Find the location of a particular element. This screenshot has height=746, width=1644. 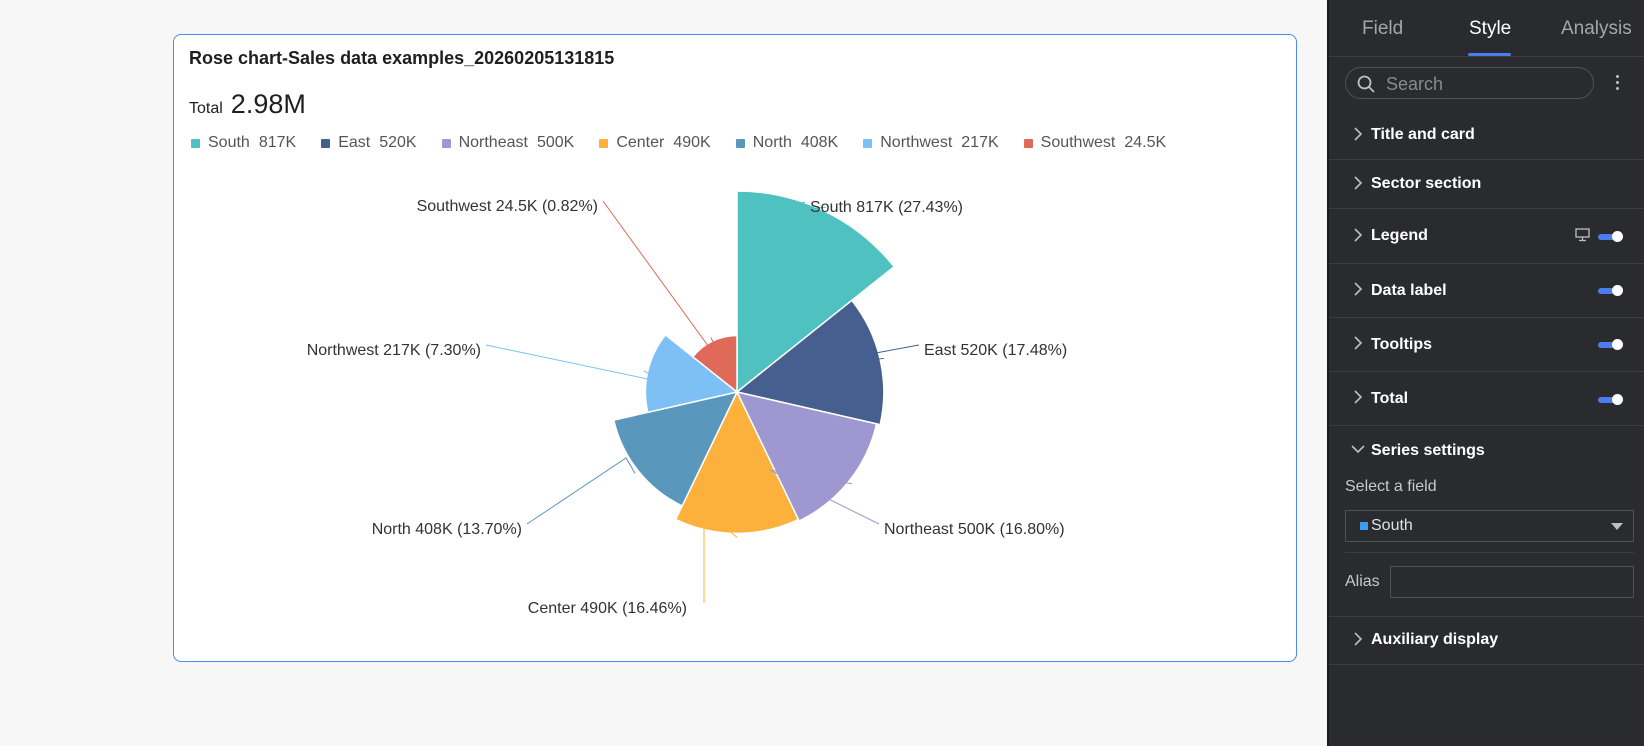

legend-name: East is located at coordinates (354, 142).